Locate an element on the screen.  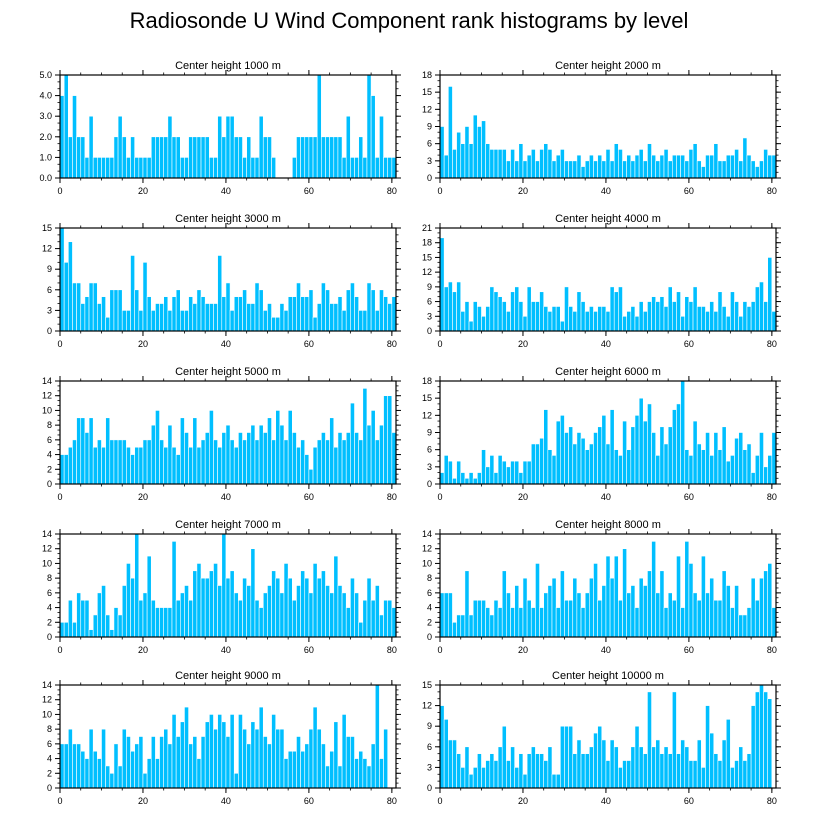
plot-frame is located at coordinates (228, 126).